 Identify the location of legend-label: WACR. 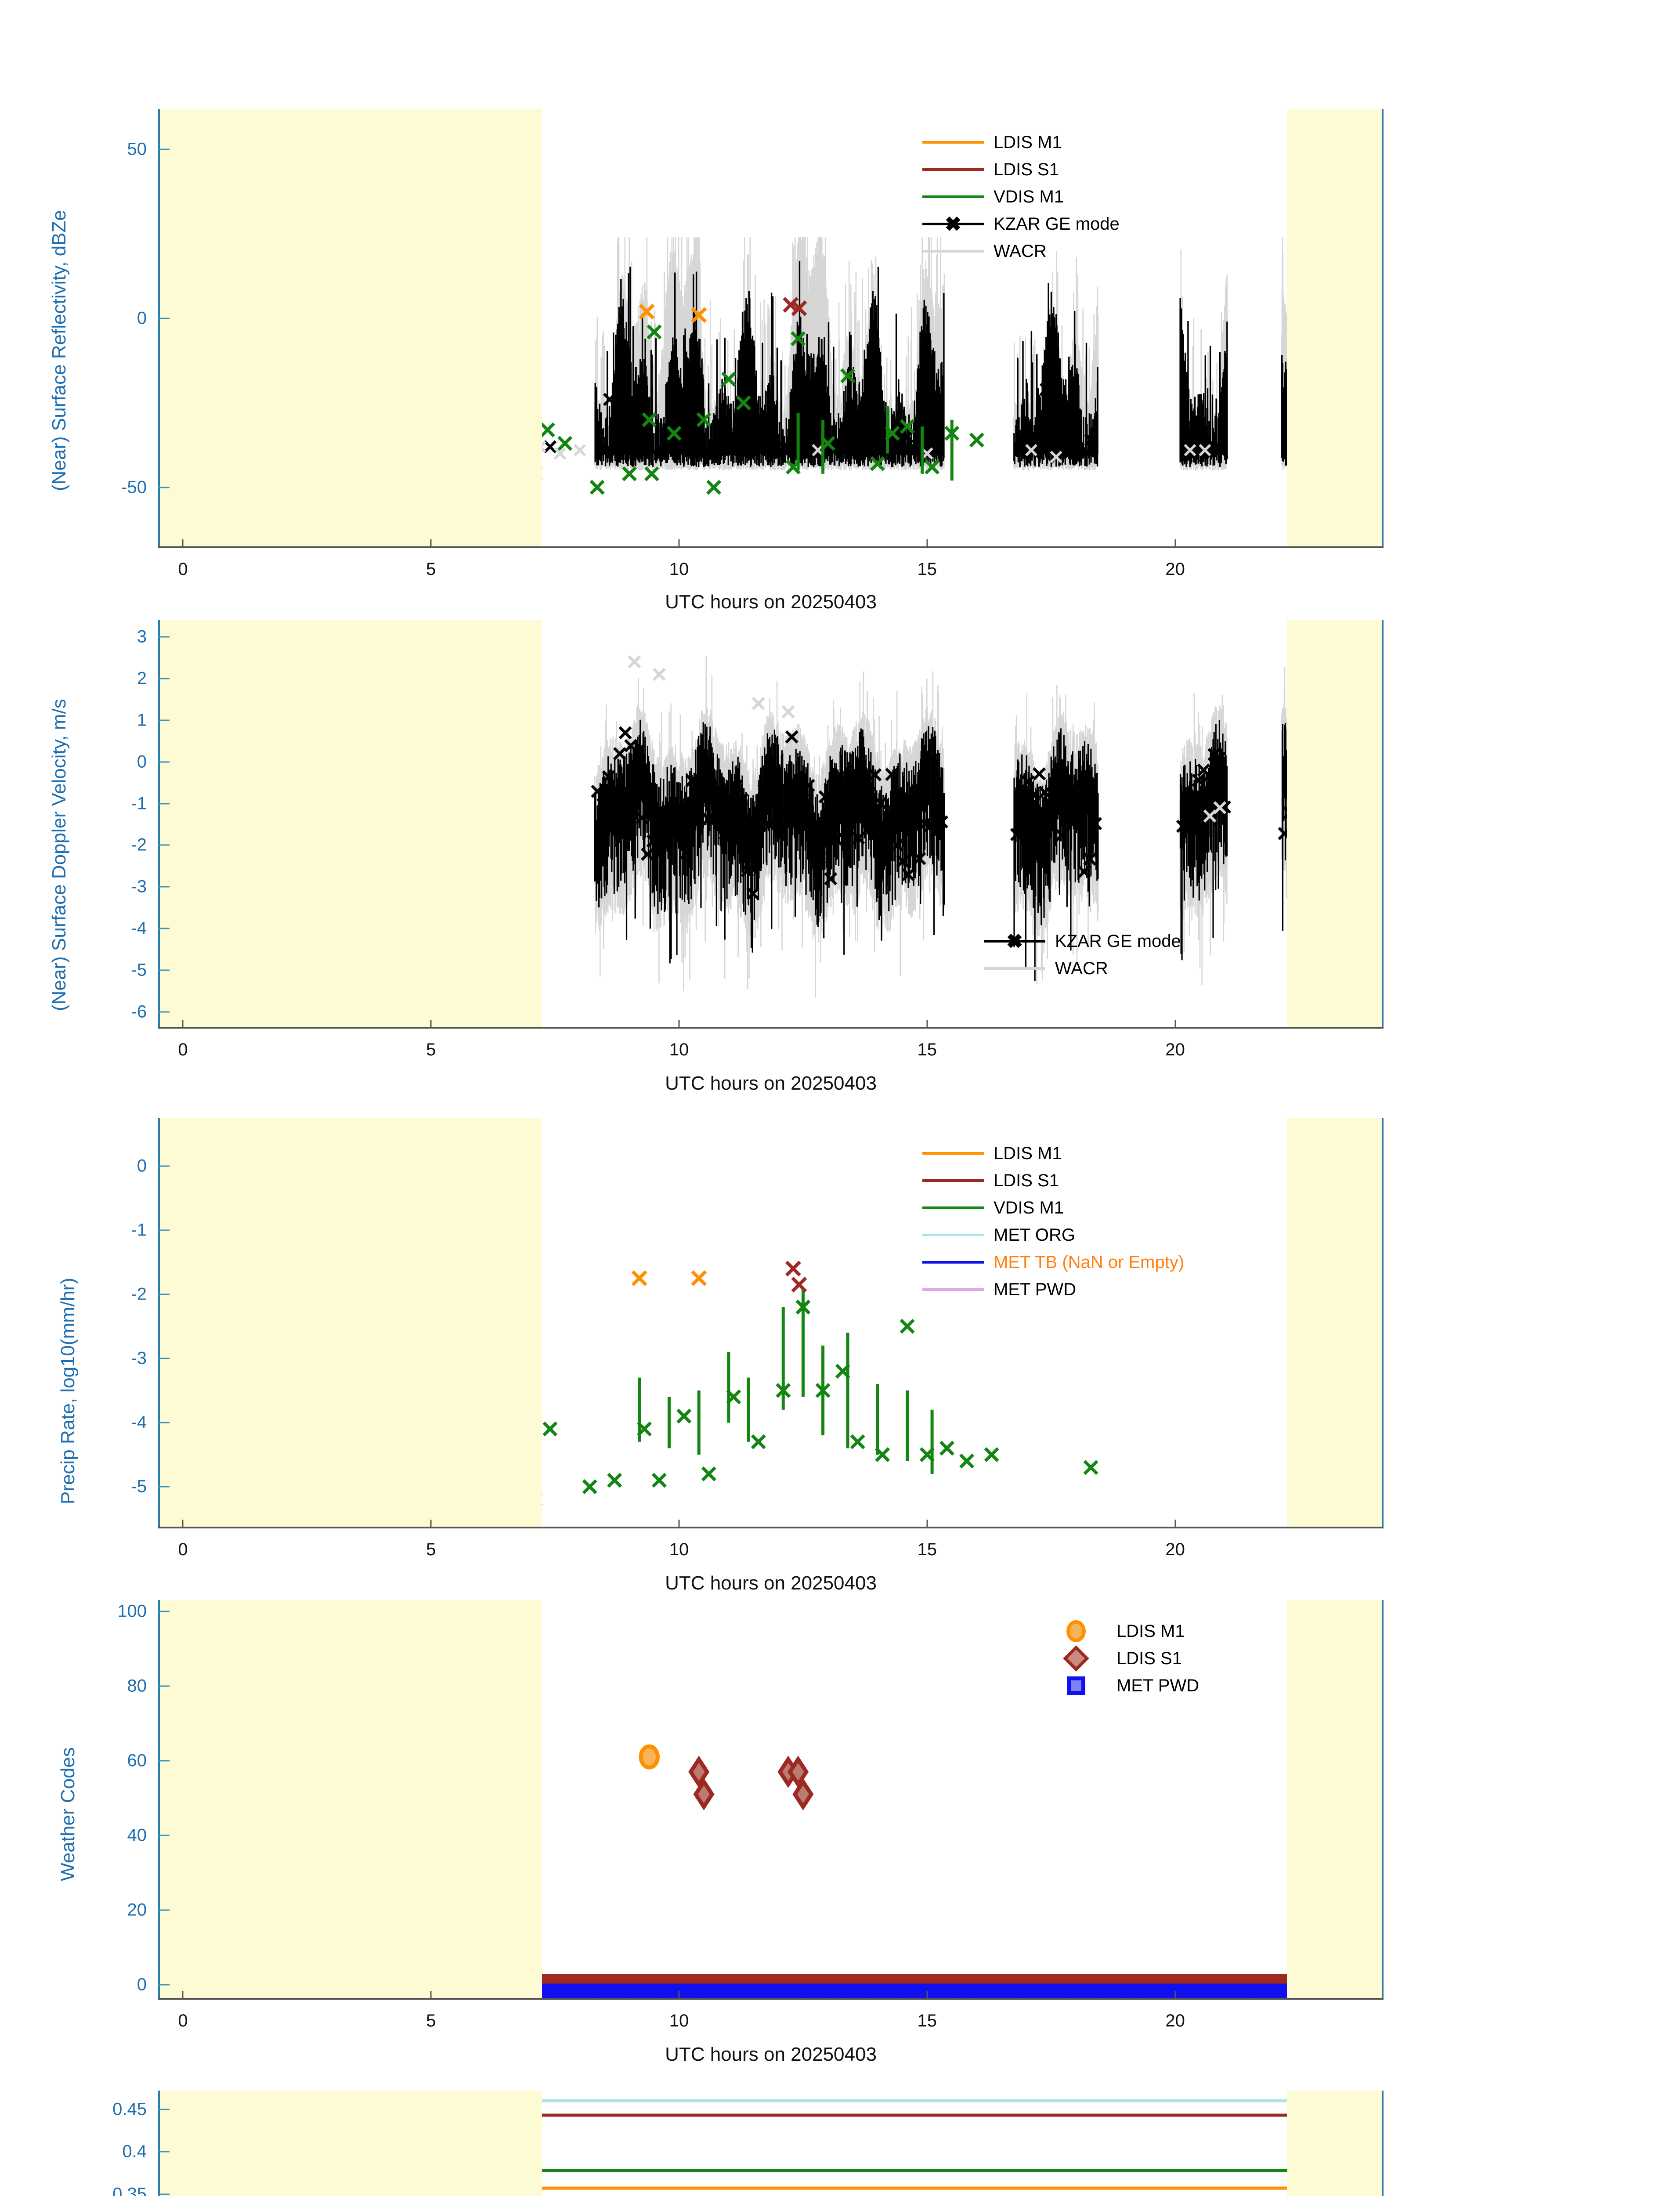
(1081, 969).